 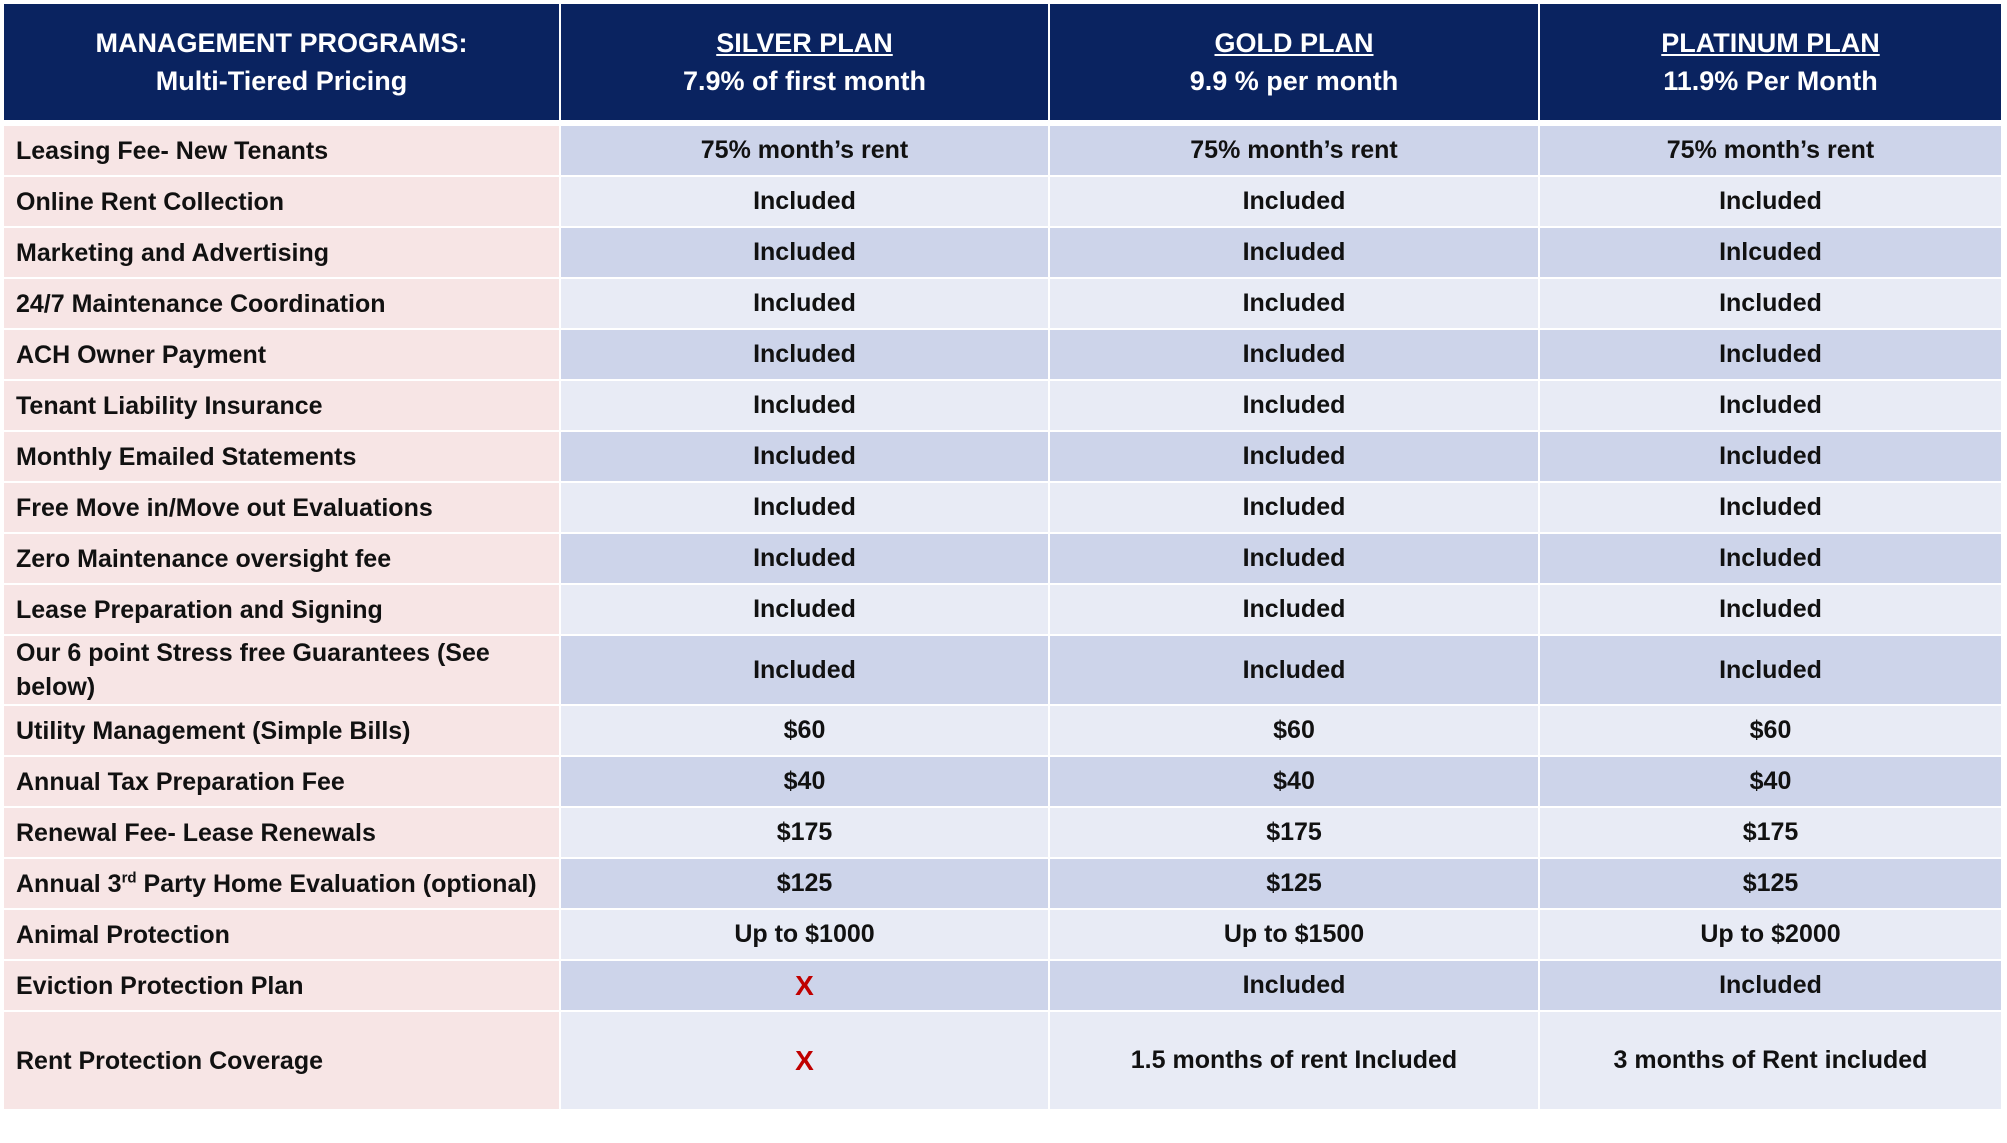 What do you see at coordinates (281, 303) in the screenshot?
I see `feature-label: 24/7 Maintenance Coordination` at bounding box center [281, 303].